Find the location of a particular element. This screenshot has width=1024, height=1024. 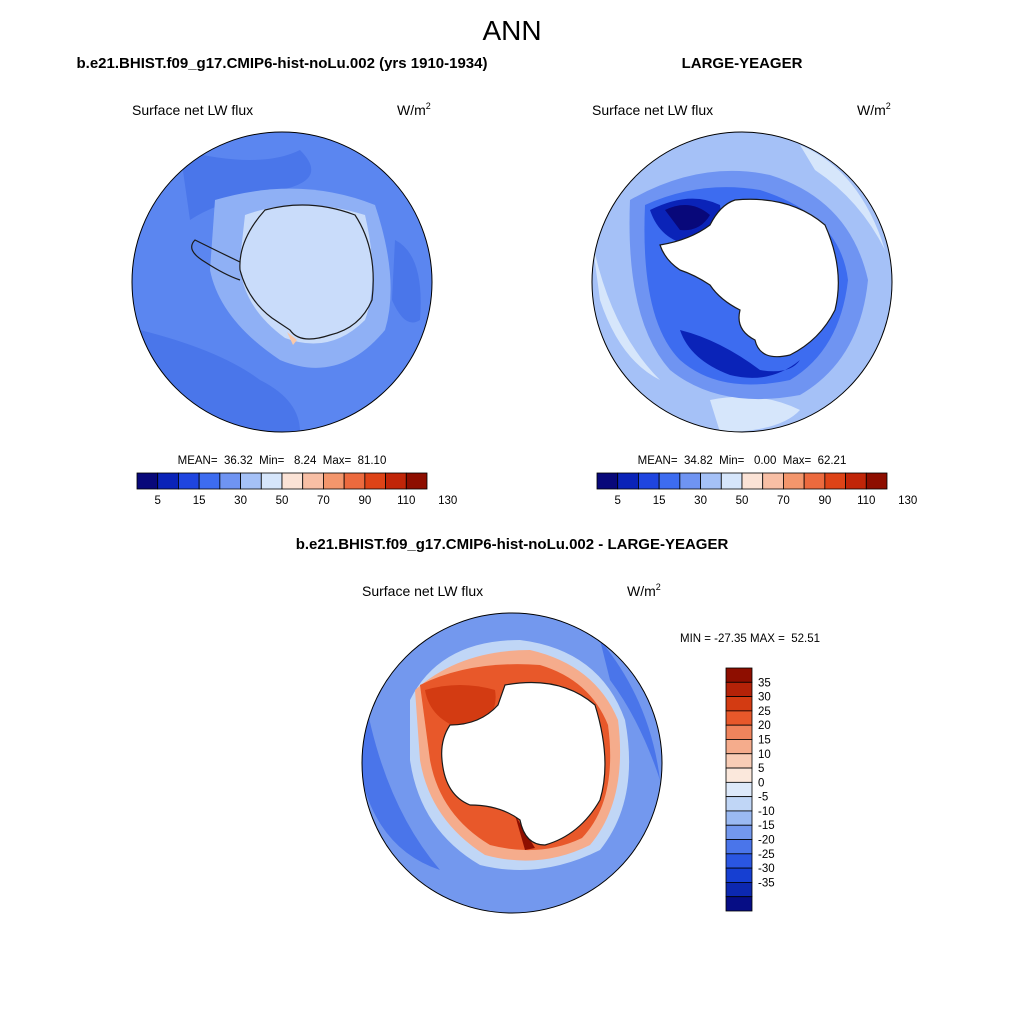

colorbar-tick-label: -10 is located at coordinates (766, 812).